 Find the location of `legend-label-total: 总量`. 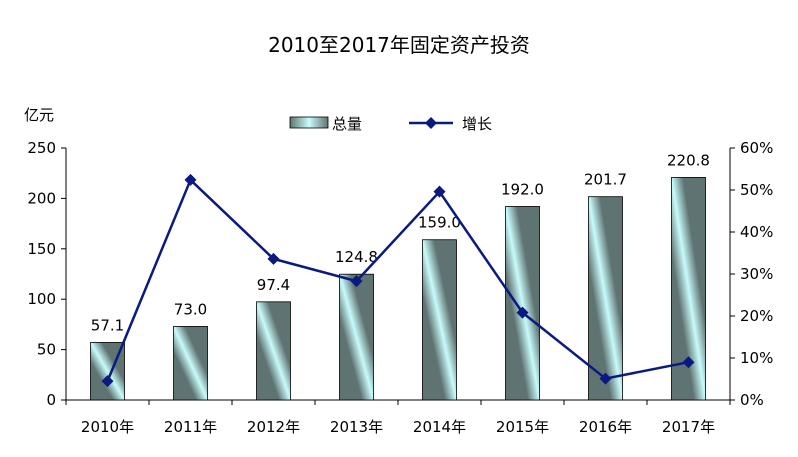

legend-label-total: 总量 is located at coordinates (347, 124).